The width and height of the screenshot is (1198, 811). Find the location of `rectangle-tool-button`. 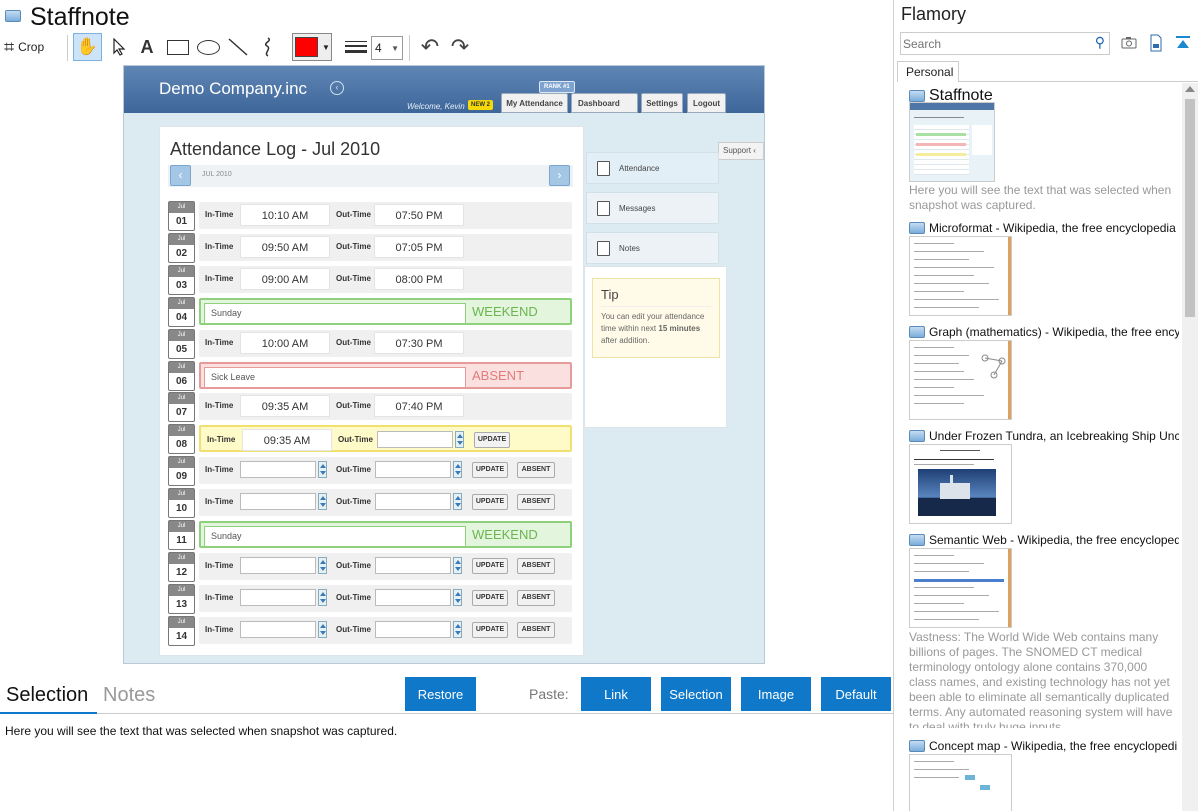

rectangle-tool-button is located at coordinates (178, 47).